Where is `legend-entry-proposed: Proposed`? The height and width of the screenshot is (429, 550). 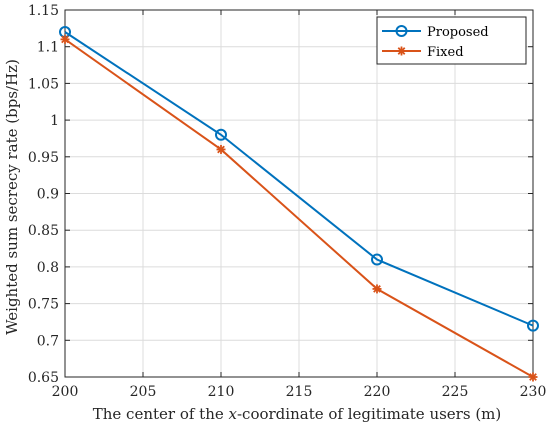 legend-entry-proposed: Proposed is located at coordinates (435, 32).